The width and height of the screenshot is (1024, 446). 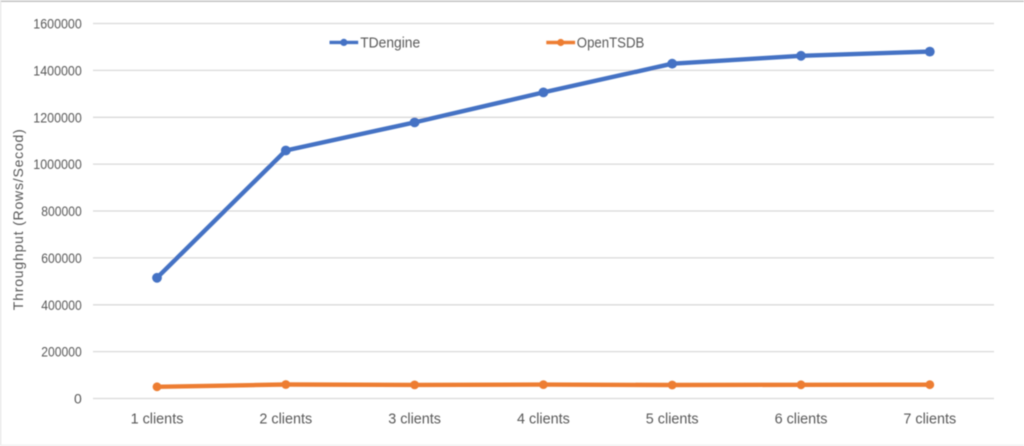 What do you see at coordinates (801, 420) in the screenshot?
I see `svg-text: 6 clients` at bounding box center [801, 420].